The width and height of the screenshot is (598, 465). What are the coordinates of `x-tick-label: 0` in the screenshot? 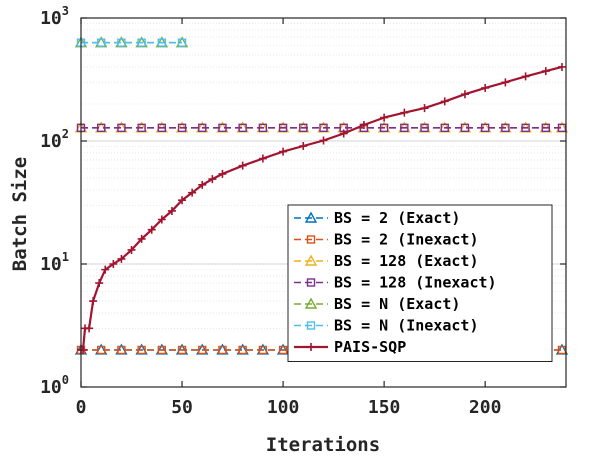 It's located at (81, 407).